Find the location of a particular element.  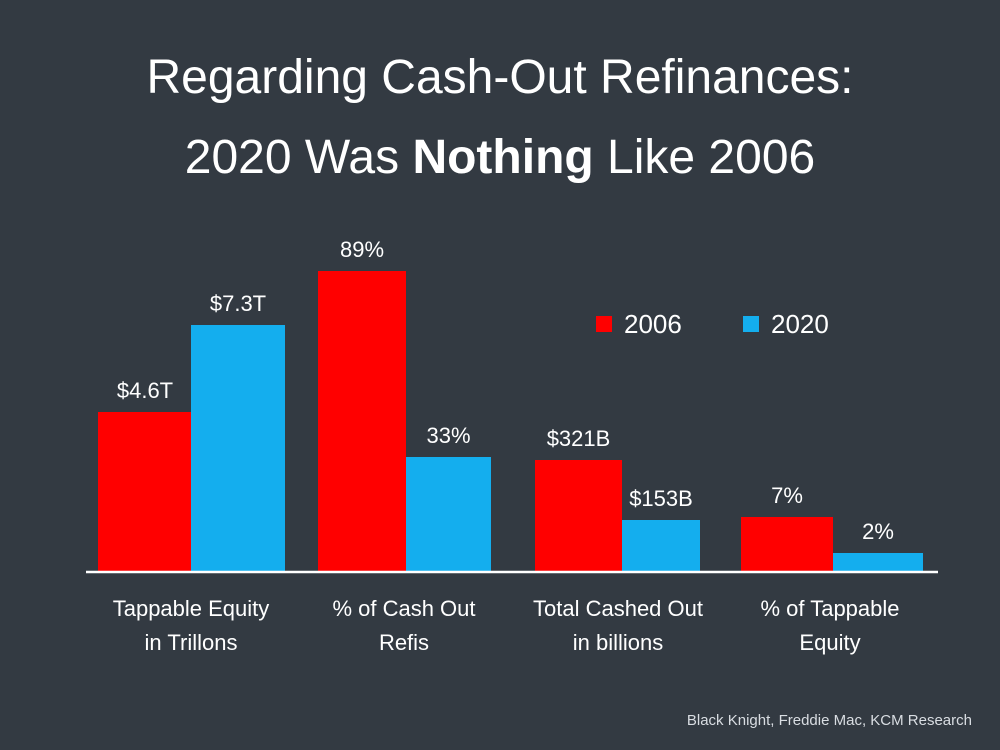

legend-label-2020: 2020 is located at coordinates (800, 324).